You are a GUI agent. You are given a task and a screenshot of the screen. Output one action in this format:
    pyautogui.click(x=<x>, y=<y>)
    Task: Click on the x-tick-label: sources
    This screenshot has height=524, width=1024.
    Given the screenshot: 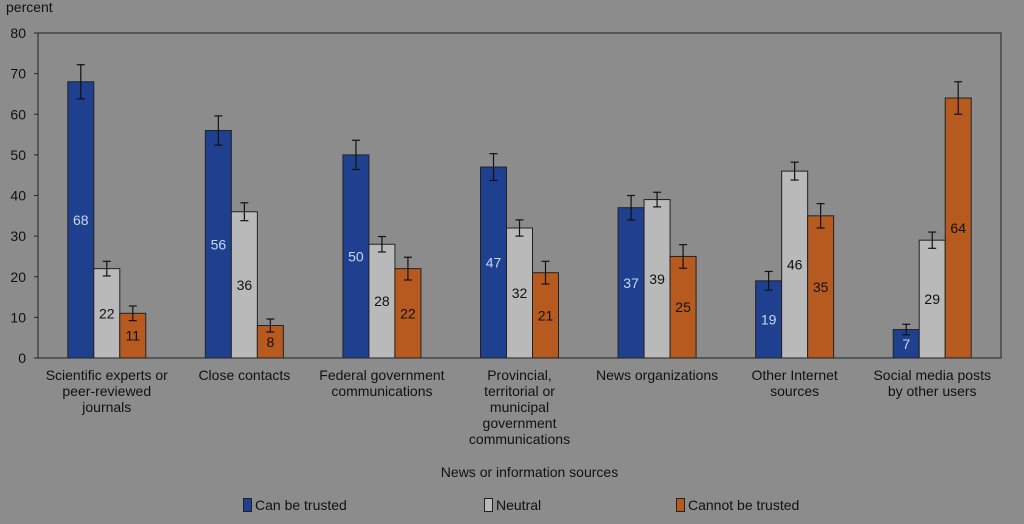 What is the action you would take?
    pyautogui.click(x=794, y=391)
    